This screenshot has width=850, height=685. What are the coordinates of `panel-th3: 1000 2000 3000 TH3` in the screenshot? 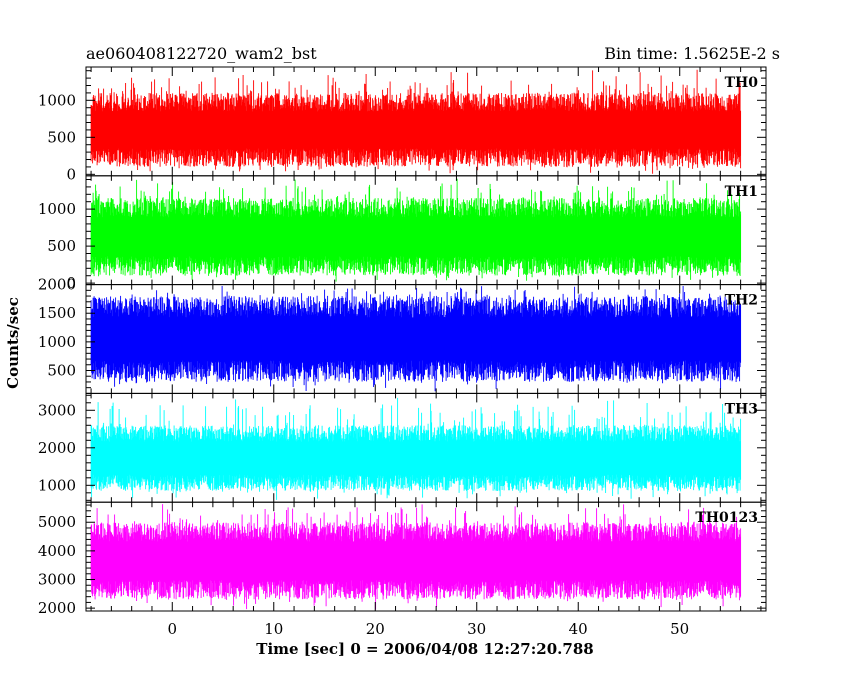 It's located at (402, 447).